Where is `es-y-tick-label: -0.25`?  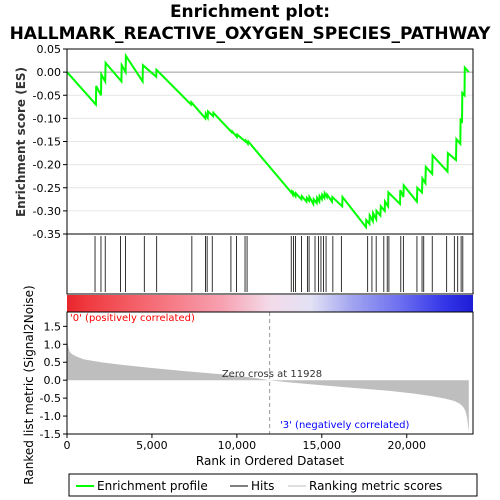 es-y-tick-label: -0.25 is located at coordinates (47, 188).